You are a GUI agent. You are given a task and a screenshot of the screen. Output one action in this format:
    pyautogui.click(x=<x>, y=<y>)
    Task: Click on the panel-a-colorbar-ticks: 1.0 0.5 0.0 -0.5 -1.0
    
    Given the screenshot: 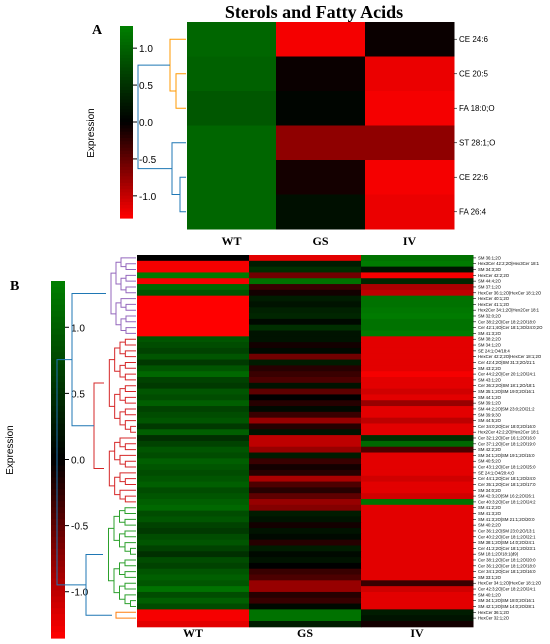 What is the action you would take?
    pyautogui.click(x=145, y=123)
    